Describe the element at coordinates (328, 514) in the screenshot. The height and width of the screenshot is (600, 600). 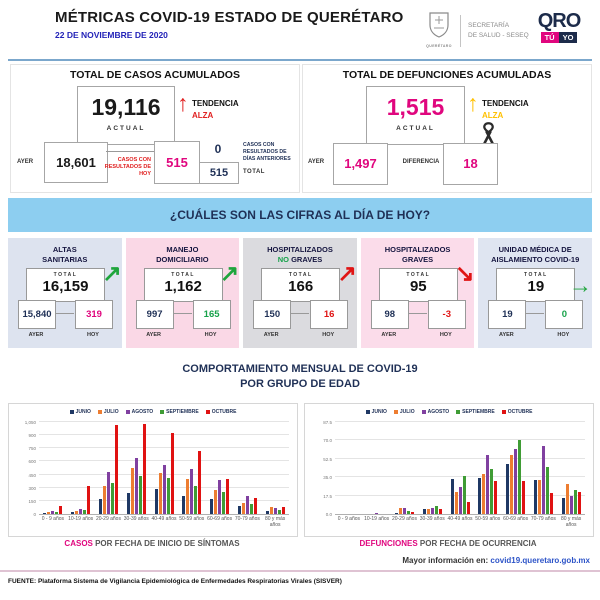
I see `y-axis-tick-label: 0.0` at that location.